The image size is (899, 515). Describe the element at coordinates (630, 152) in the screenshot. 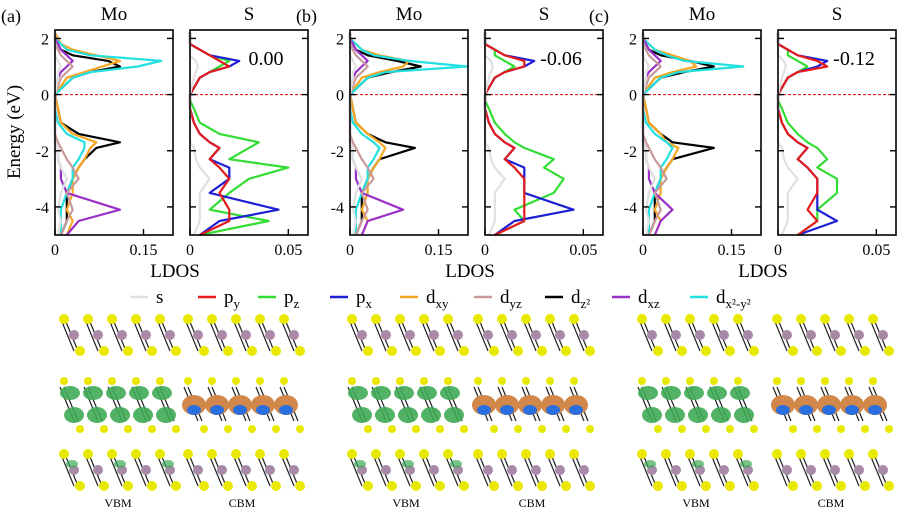

I see `y-tick-label: -2` at that location.